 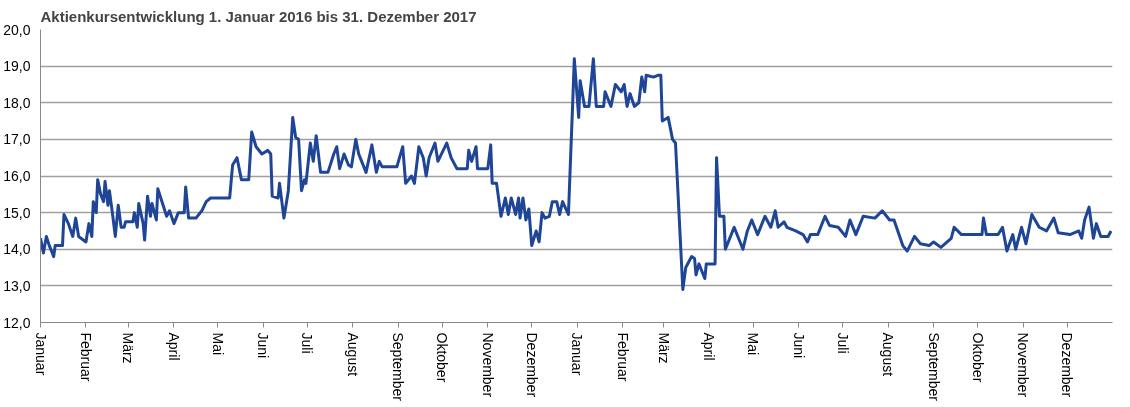 What do you see at coordinates (17, 285) in the screenshot?
I see `y-tick-label: 13,0` at bounding box center [17, 285].